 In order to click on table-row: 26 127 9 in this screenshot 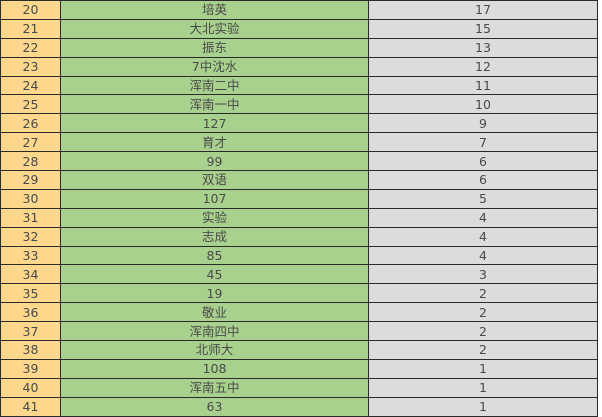, I will do `click(299, 123)`.